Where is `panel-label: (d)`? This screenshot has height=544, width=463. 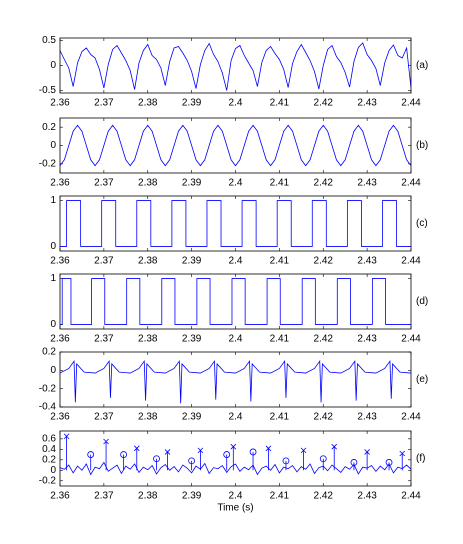
panel-label: (d) is located at coordinates (422, 301).